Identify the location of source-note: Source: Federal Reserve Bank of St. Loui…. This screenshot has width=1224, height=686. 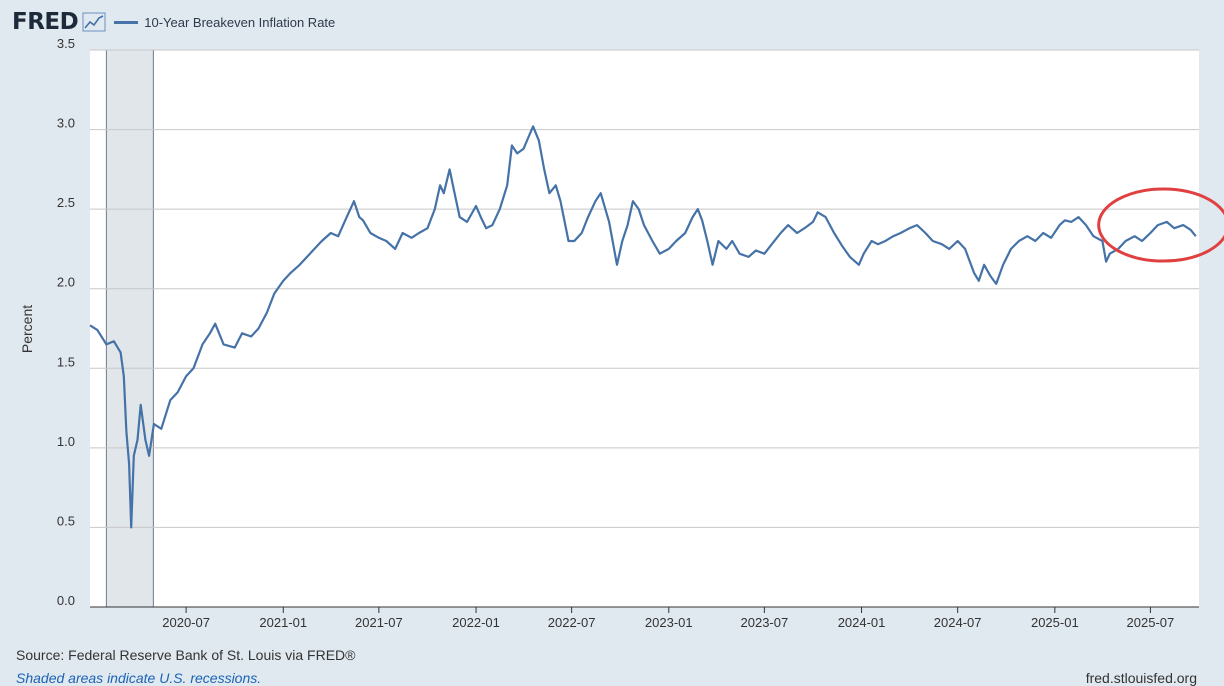
(186, 655).